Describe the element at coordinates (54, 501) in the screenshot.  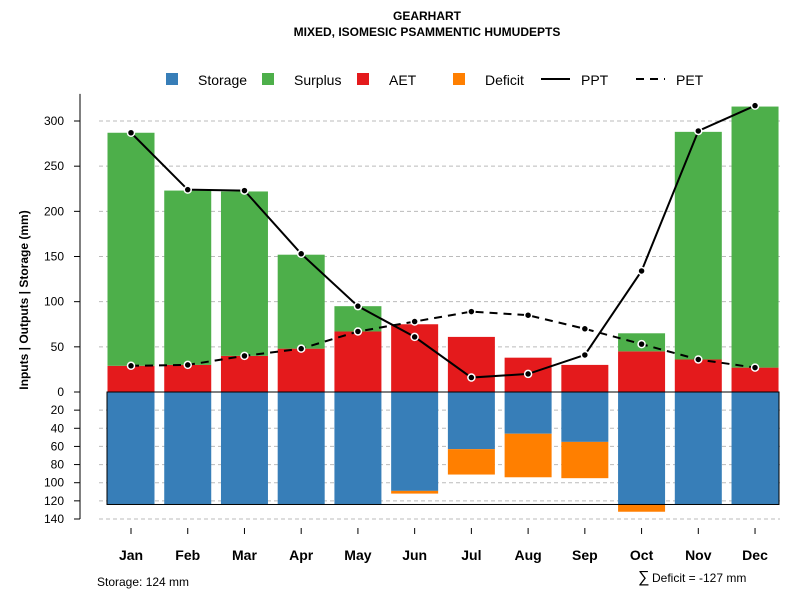
I see `y-tick-label: 120` at that location.